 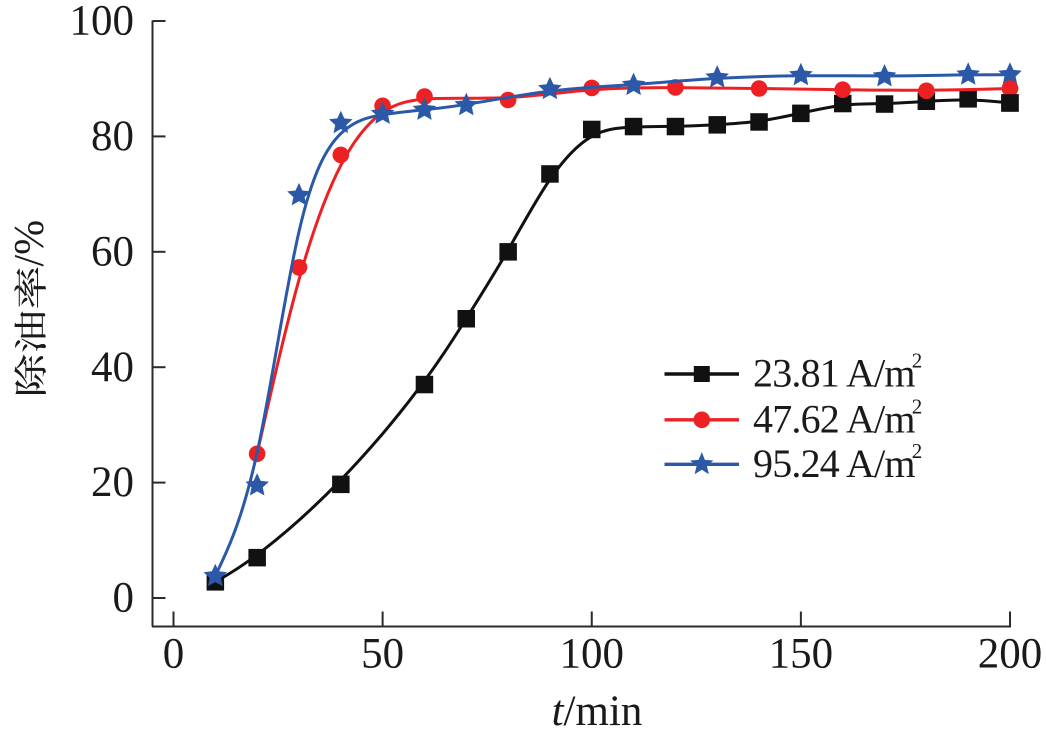 What do you see at coordinates (112, 136) in the screenshot?
I see `svg-text: 80` at bounding box center [112, 136].